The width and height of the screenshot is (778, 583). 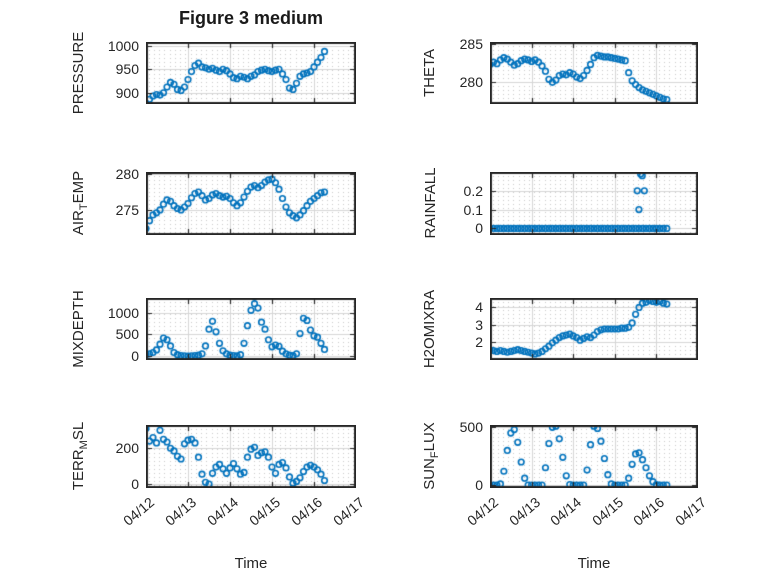 What do you see at coordinates (473, 190) in the screenshot?
I see `y-tick-label: 0.2` at bounding box center [473, 190].